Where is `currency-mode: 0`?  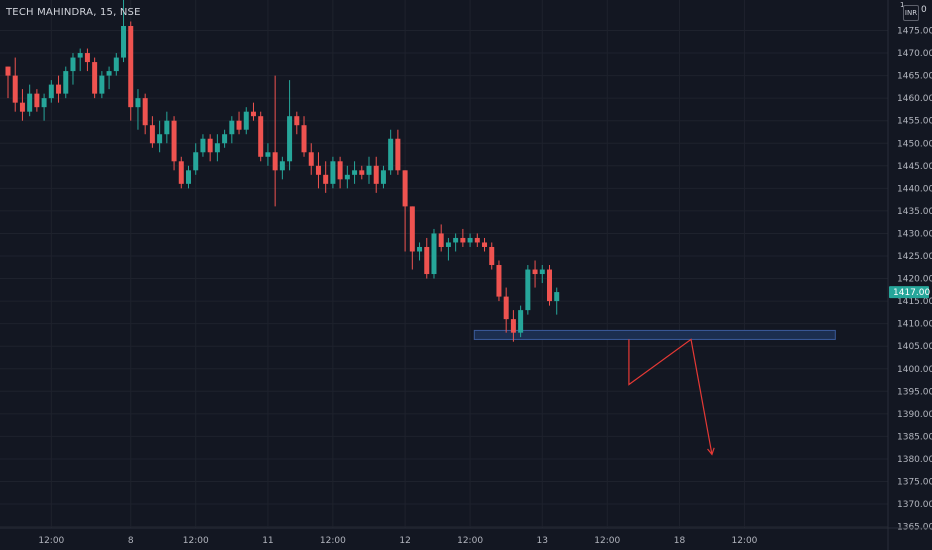 currency-mode: 0 is located at coordinates (924, 10).